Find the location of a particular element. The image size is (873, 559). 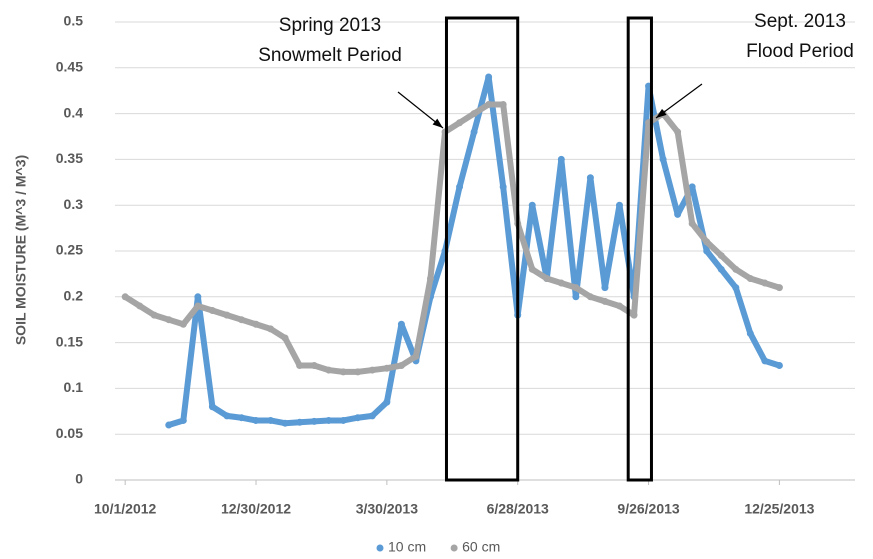

legend-label: 10 cm is located at coordinates (407, 547).